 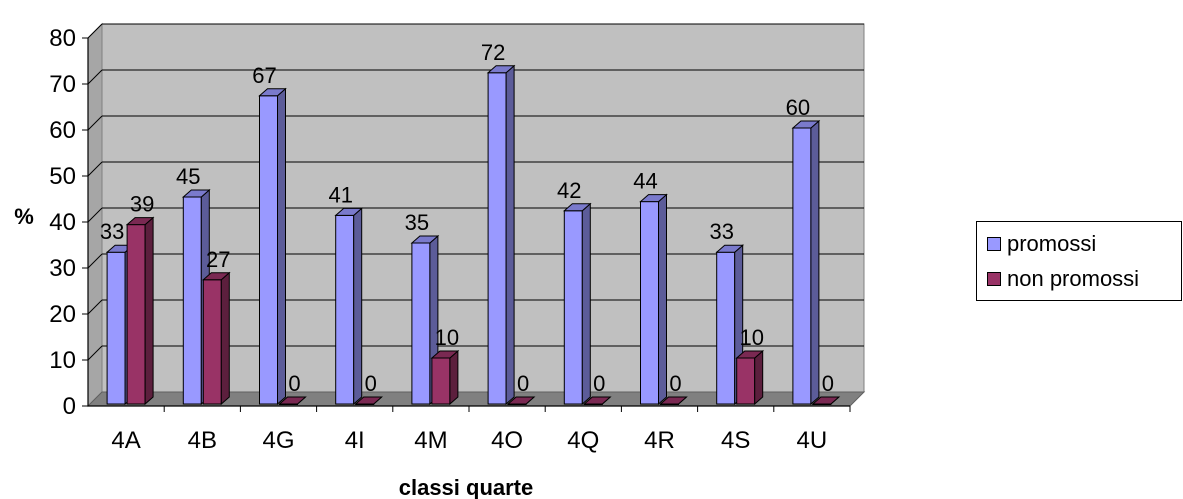 What do you see at coordinates (264, 75) in the screenshot?
I see `data-label: 67` at bounding box center [264, 75].